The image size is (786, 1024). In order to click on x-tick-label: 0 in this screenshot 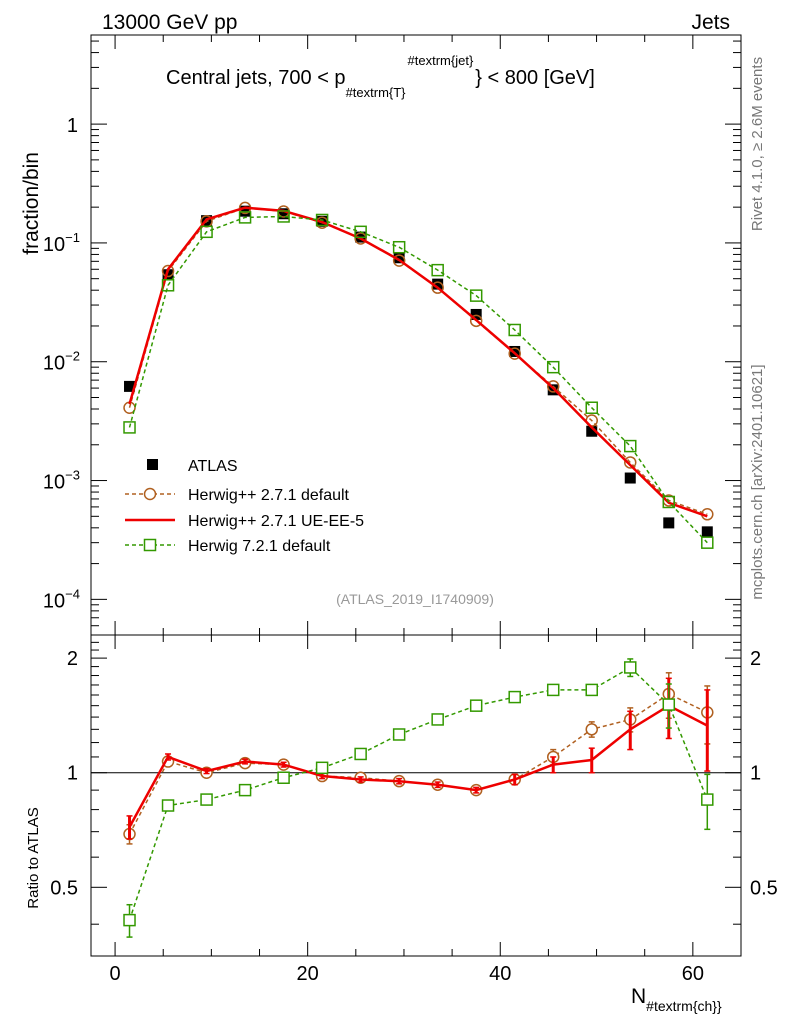, I will do `click(115, 974)`.